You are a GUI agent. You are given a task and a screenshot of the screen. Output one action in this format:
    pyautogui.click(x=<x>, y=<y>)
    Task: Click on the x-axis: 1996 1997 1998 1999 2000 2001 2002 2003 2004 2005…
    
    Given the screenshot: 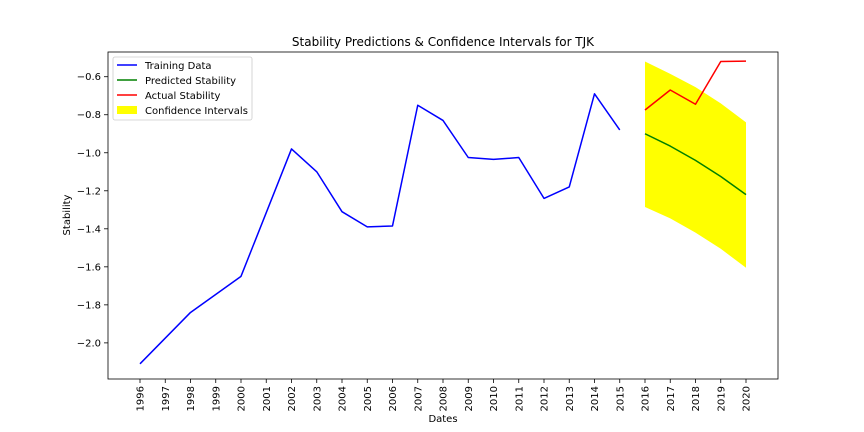 What is the action you would take?
    pyautogui.click(x=444, y=395)
    